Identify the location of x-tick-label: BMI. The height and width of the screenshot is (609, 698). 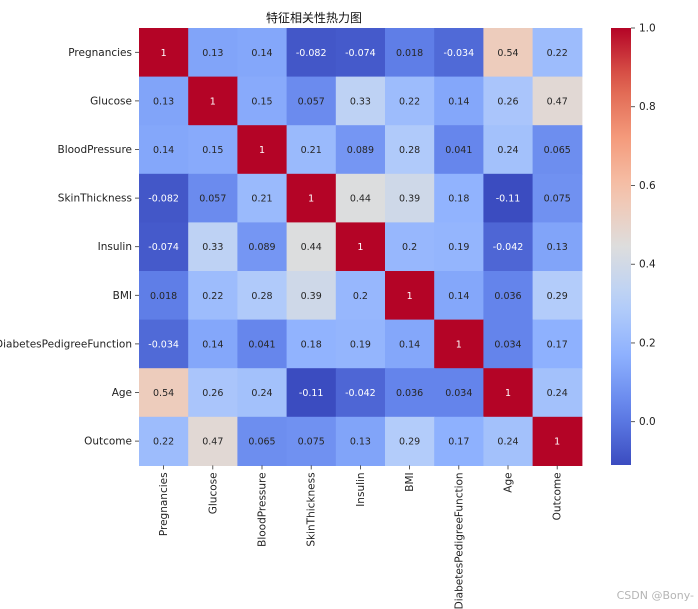
(410, 481).